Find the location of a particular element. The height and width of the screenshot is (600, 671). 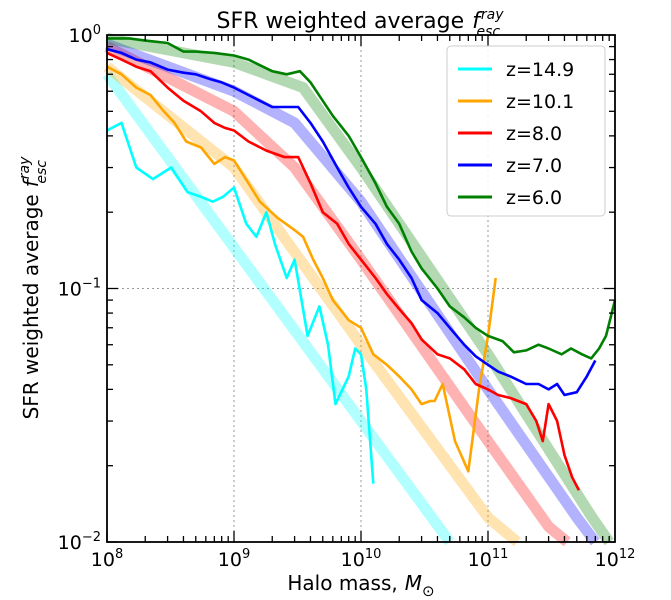

x-tick-label: 108 is located at coordinates (107, 559).